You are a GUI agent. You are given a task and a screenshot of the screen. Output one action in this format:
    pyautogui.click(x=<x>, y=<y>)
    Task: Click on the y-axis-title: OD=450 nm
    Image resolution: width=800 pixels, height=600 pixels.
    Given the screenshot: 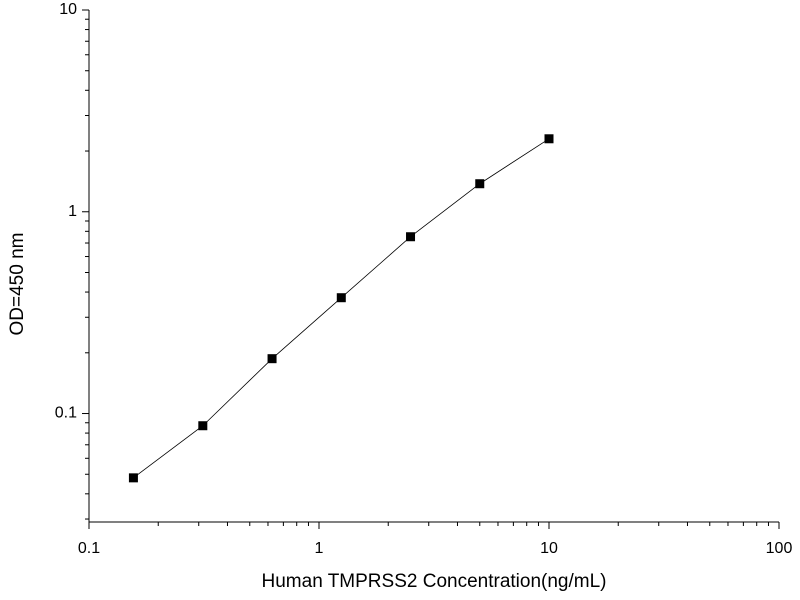 What is the action you would take?
    pyautogui.click(x=17, y=284)
    